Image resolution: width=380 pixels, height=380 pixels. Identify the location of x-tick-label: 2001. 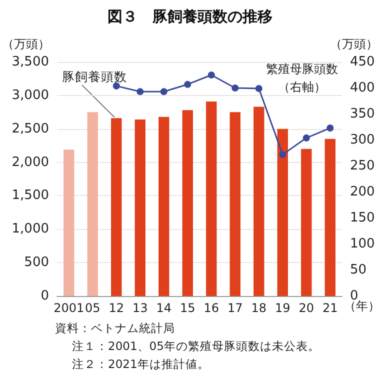
(69, 308).